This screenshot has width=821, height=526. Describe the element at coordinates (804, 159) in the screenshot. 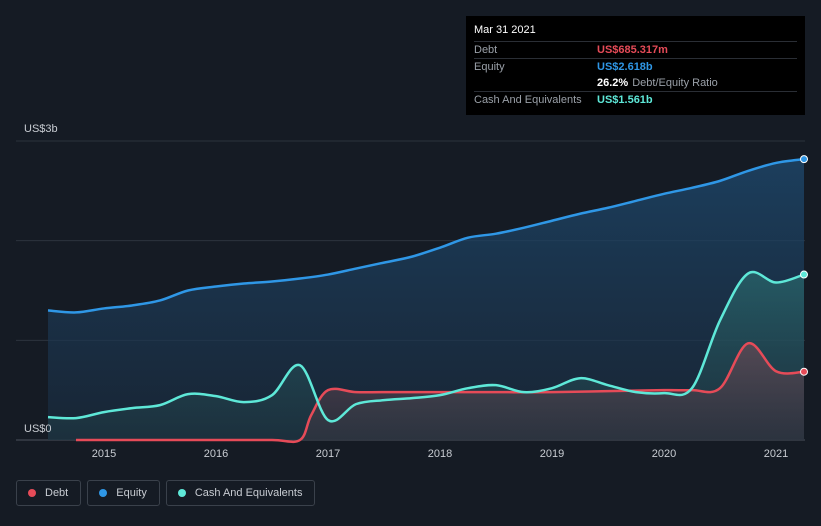

I see `marker-equity` at that location.